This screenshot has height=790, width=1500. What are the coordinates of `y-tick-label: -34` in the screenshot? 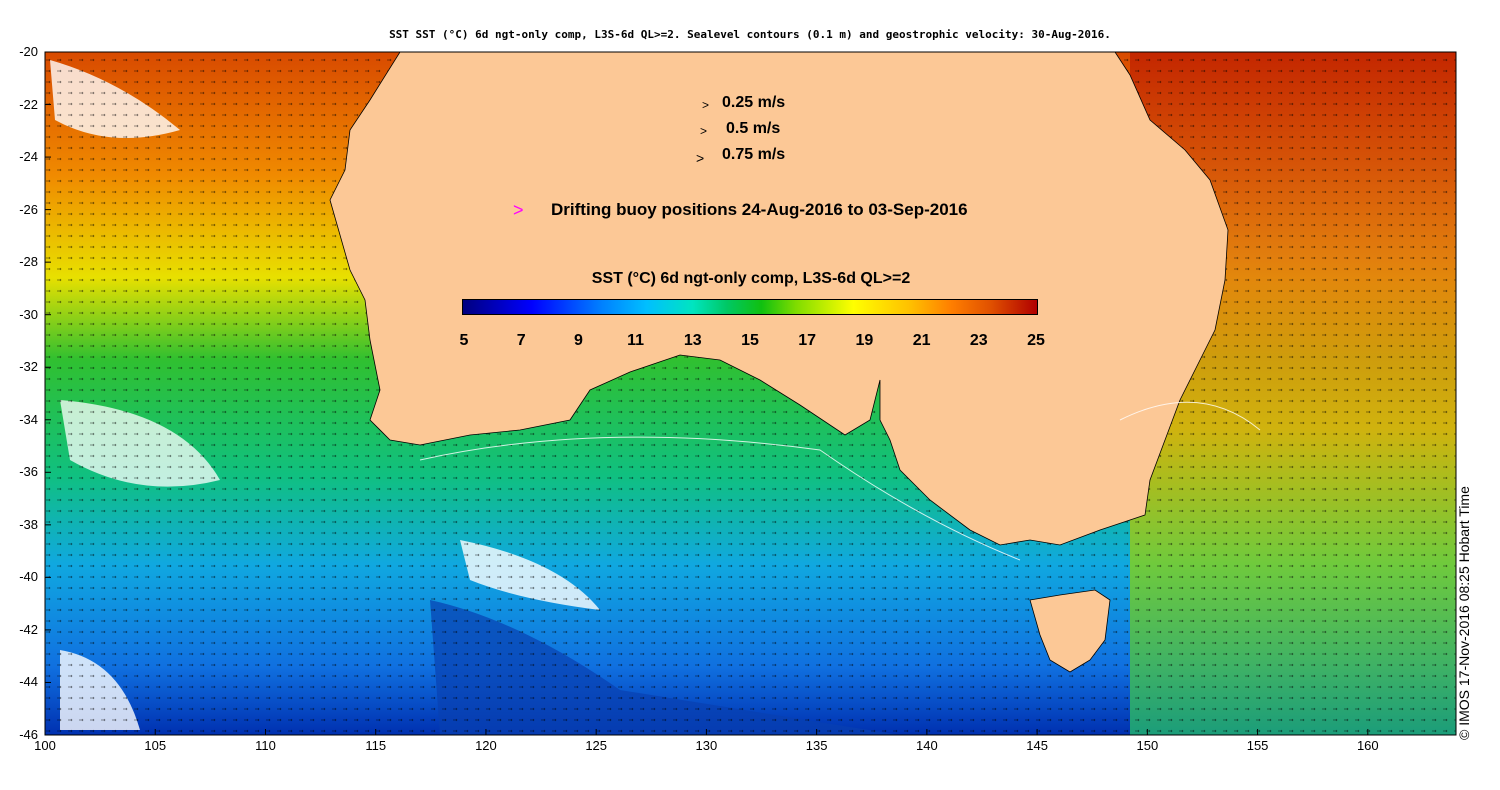 It's located at (28, 419).